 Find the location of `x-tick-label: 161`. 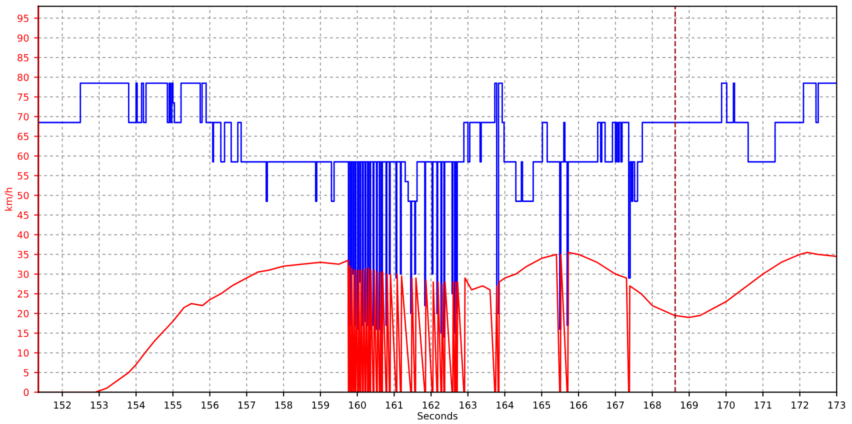

x-tick-label: 161 is located at coordinates (394, 405).